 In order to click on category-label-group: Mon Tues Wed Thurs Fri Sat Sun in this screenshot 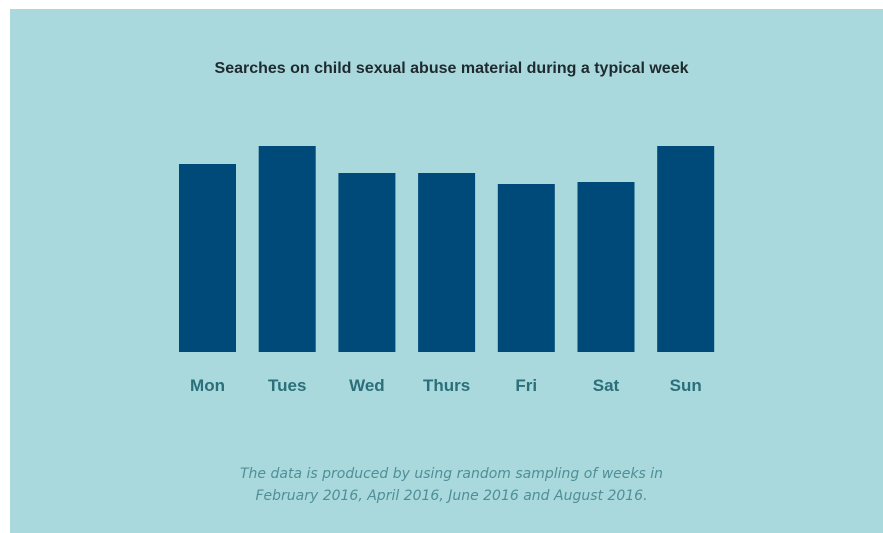, I will do `click(446, 385)`.